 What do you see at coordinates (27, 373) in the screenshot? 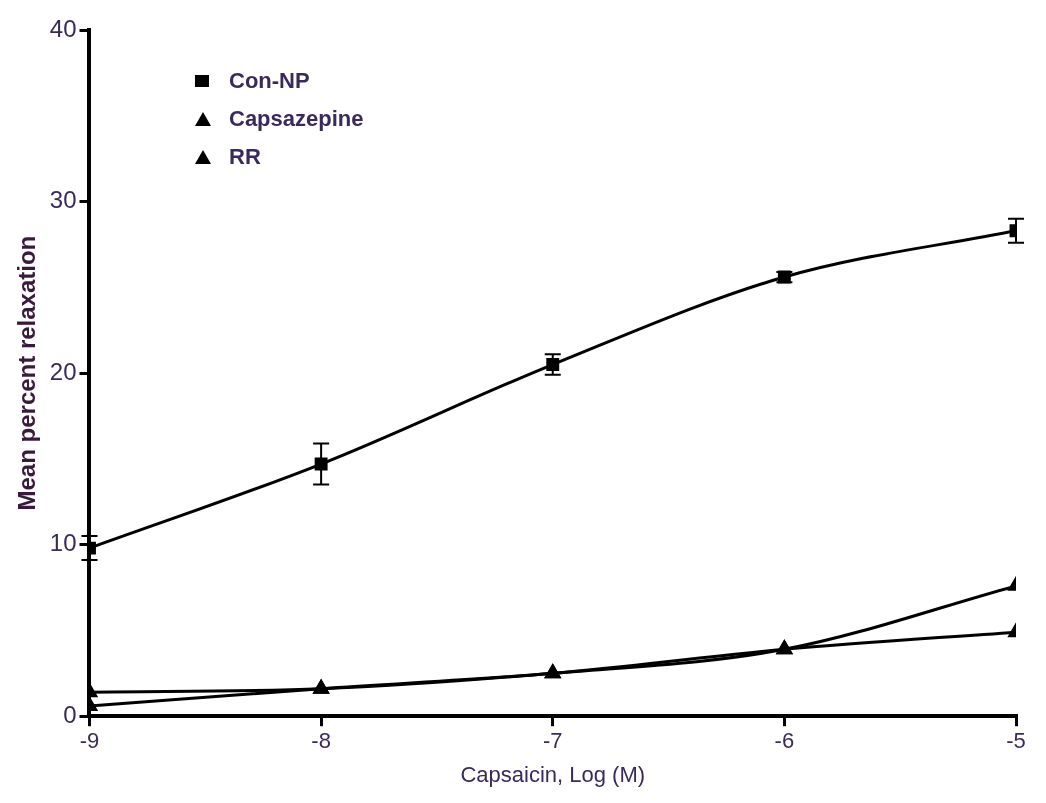
I see `y-axis-title: Mean percent relaxation` at bounding box center [27, 373].